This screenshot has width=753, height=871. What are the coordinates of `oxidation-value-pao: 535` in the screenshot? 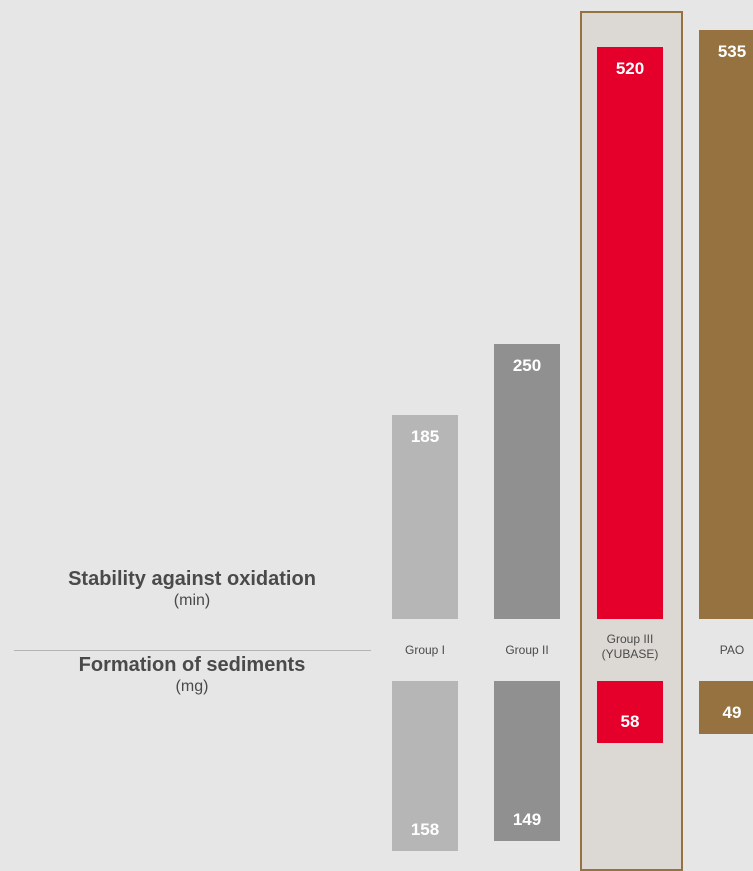 It's located at (732, 51).